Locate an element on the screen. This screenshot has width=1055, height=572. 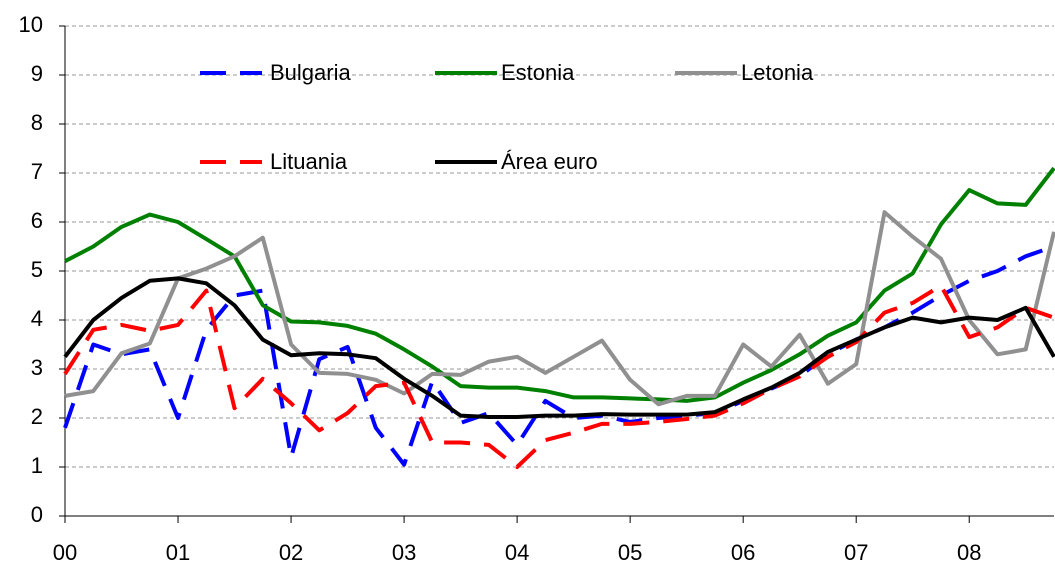
x-tick-label: 01 is located at coordinates (178, 552).